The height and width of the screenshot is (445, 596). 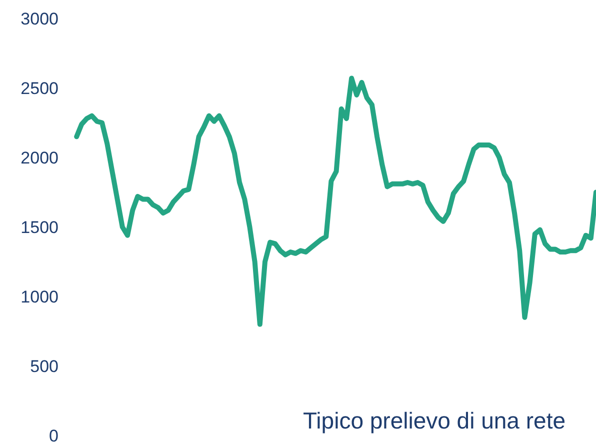 What do you see at coordinates (54, 435) in the screenshot?
I see `y-tick-label: 0` at bounding box center [54, 435].